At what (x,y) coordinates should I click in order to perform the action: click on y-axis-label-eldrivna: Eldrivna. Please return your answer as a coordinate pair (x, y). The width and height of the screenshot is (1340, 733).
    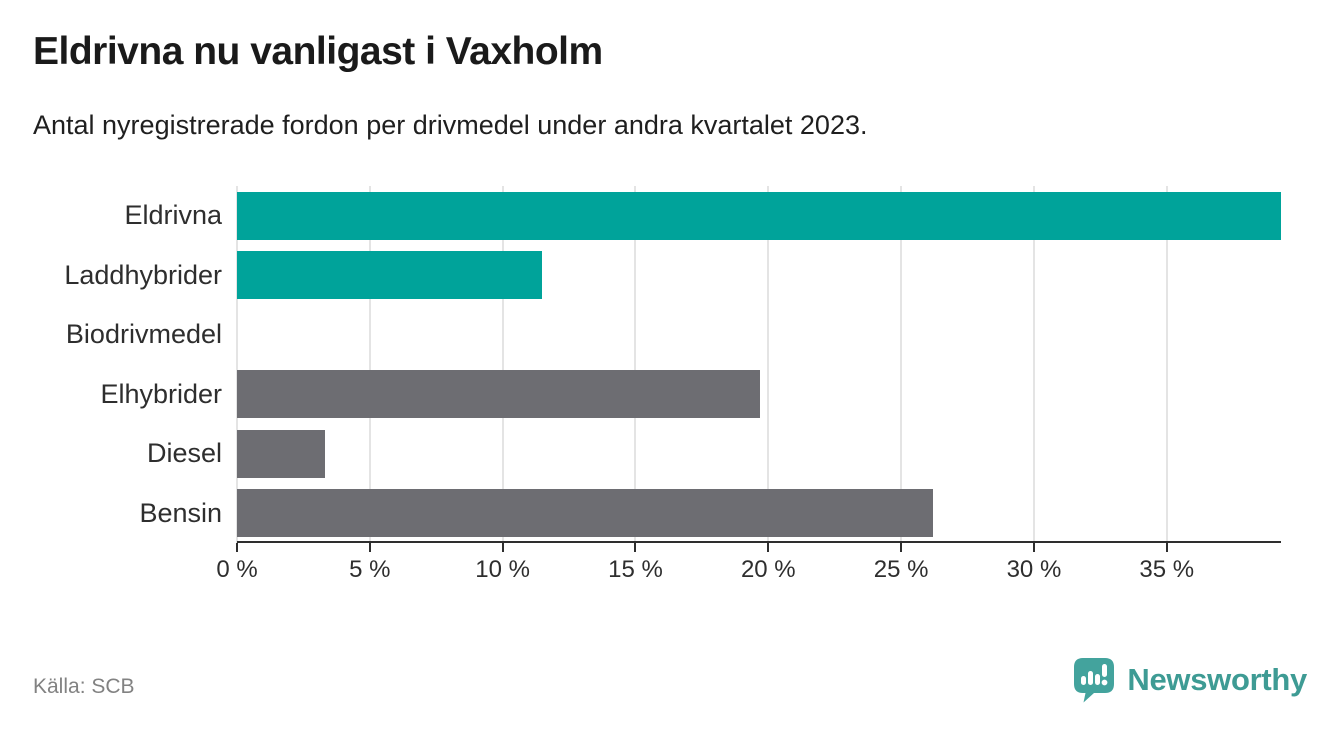
    Looking at the image, I should click on (173, 215).